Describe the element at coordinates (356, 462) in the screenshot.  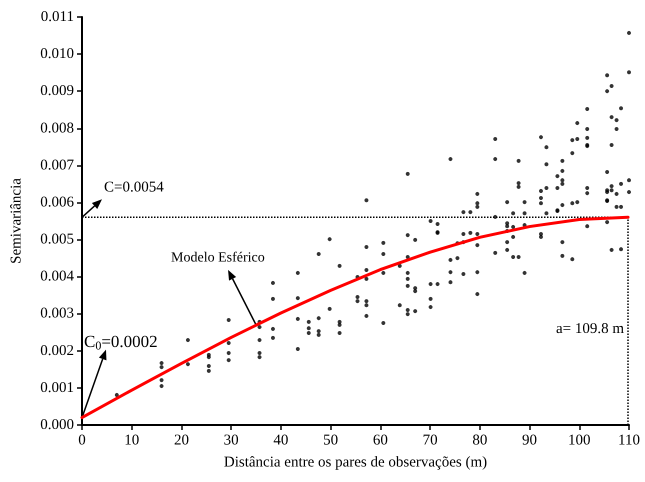
I see `x-axis-title: Distância entre os pares de observações (m)` at that location.